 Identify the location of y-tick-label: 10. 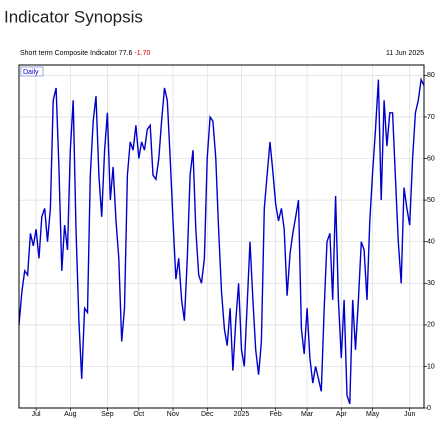
(431, 366).